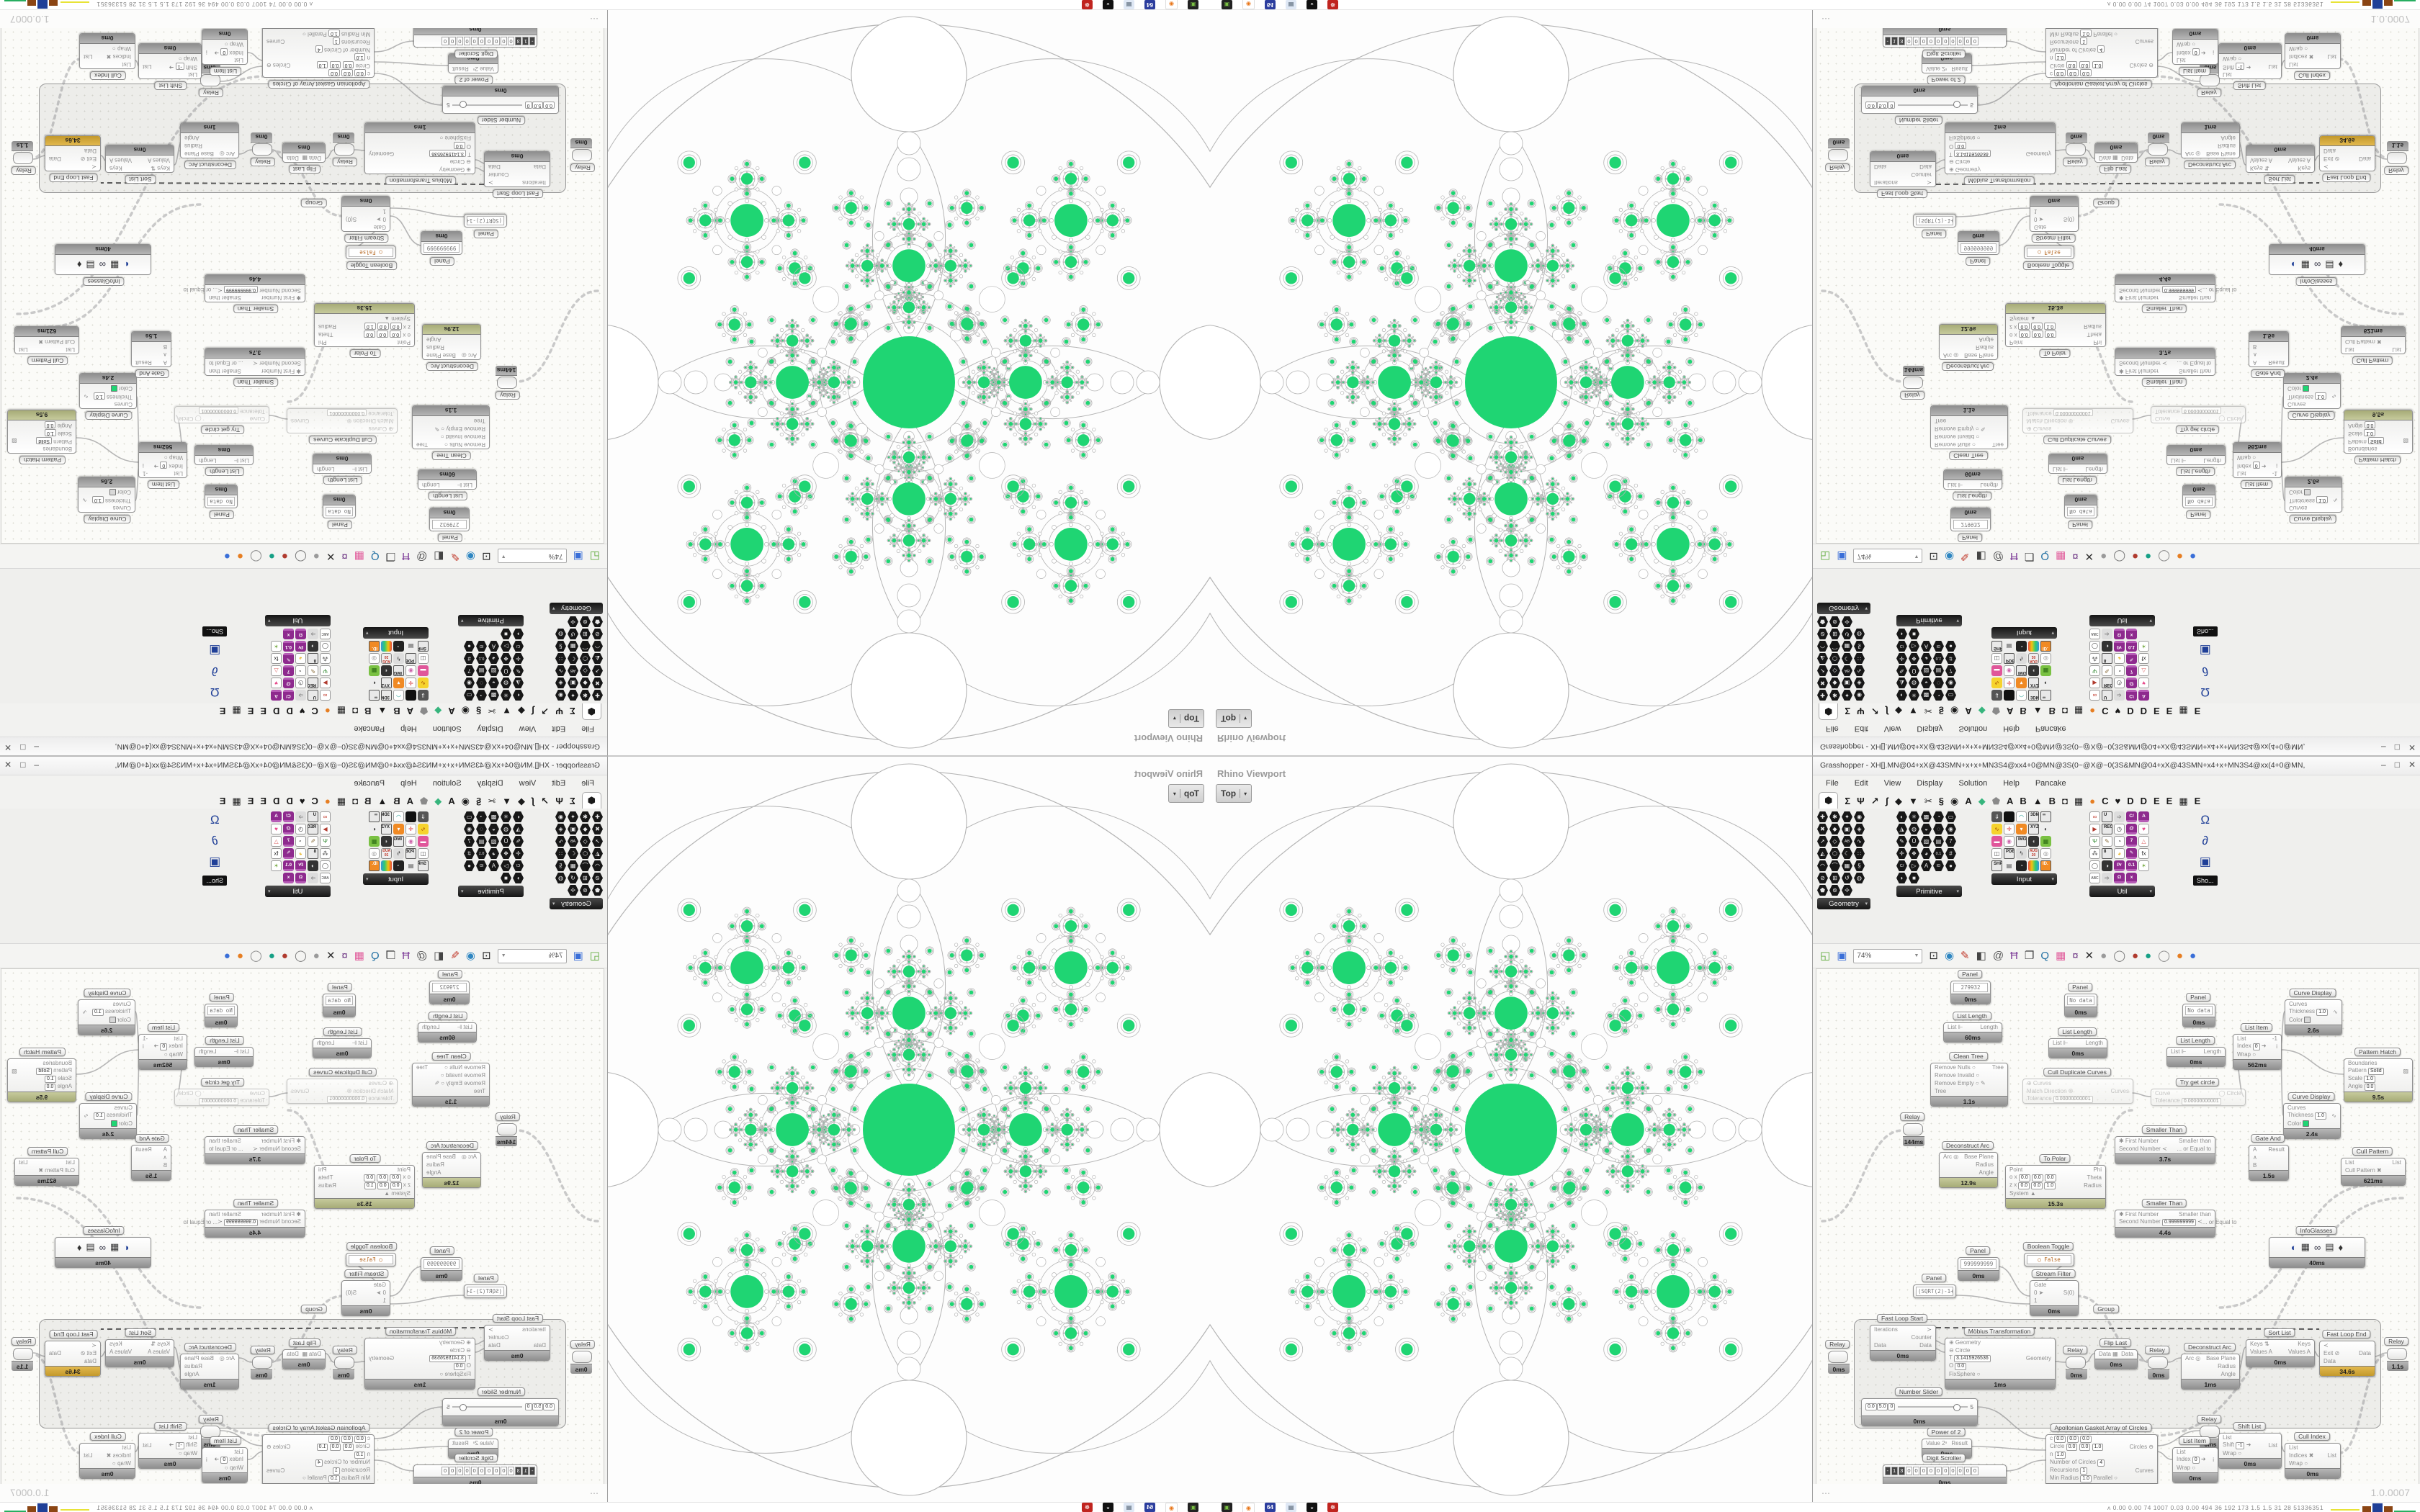 Image resolution: width=2420 pixels, height=1512 pixels. Describe the element at coordinates (2023, 710) in the screenshot. I see `component-tab-14: B` at that location.